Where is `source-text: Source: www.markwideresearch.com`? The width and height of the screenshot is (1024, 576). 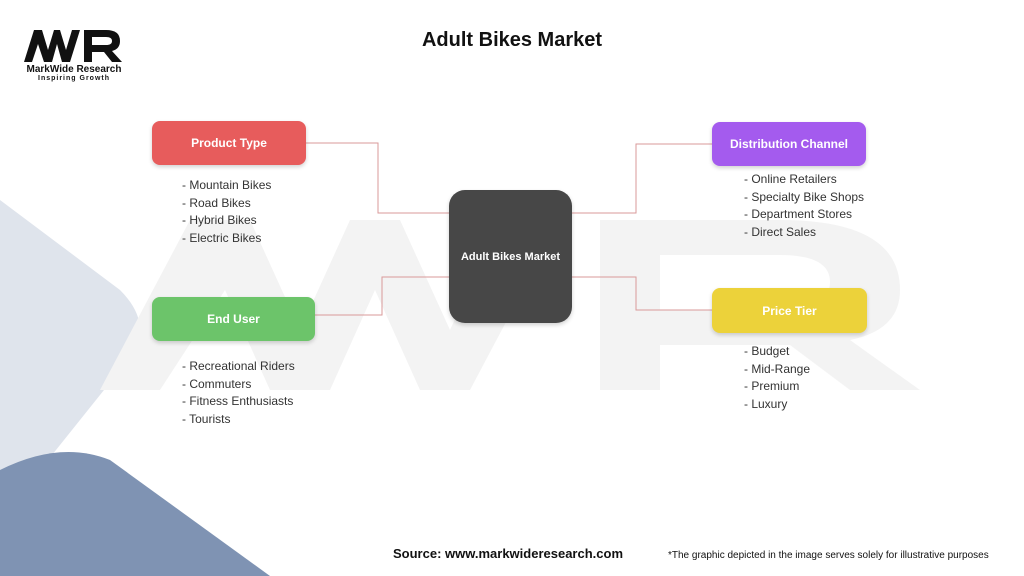 source-text: Source: www.markwideresearch.com is located at coordinates (508, 553).